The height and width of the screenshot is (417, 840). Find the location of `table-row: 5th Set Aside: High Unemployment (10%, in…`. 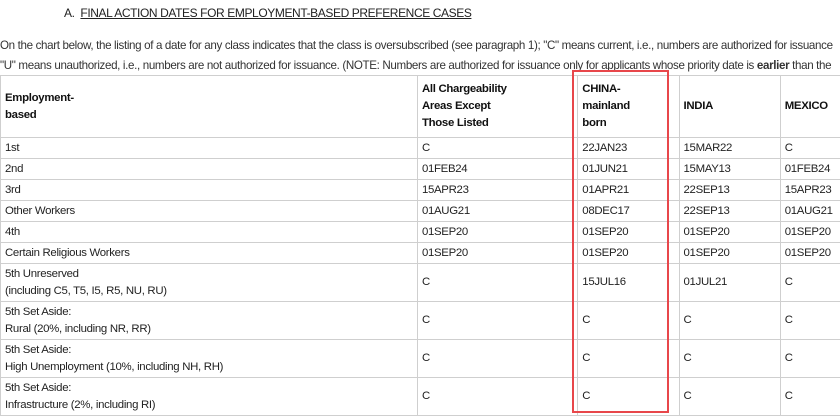

table-row: 5th Set Aside: High Unemployment (10%, in… is located at coordinates (420, 358).